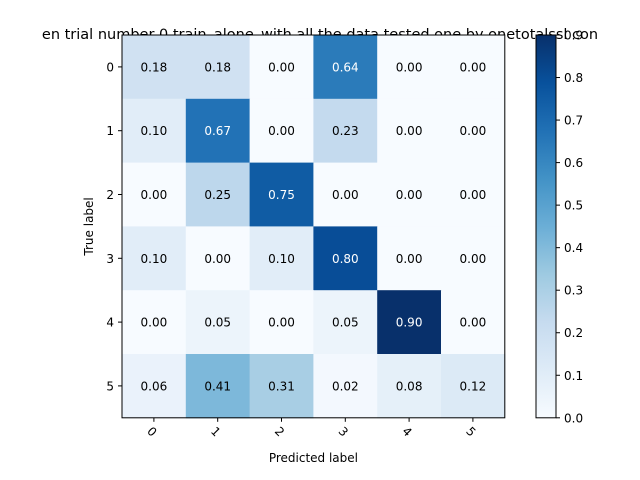 This screenshot has width=640, height=480. I want to click on cell-value-label: 0.12, so click(473, 386).